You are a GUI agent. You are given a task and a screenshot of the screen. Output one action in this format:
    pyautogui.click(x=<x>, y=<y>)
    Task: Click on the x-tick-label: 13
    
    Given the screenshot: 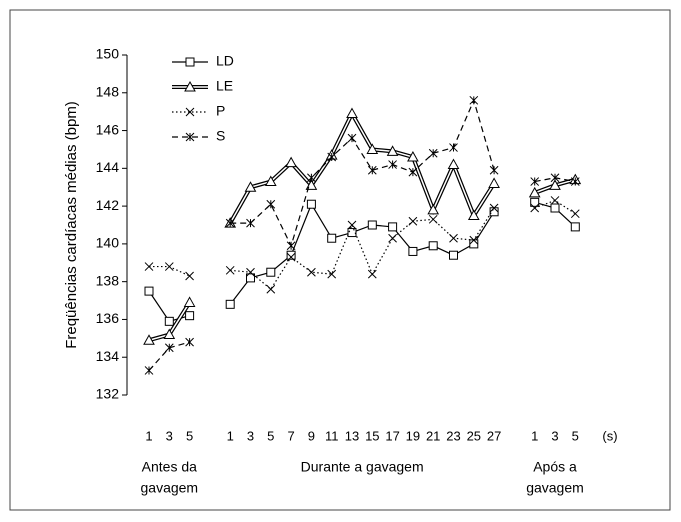 What is the action you would take?
    pyautogui.click(x=352, y=435)
    